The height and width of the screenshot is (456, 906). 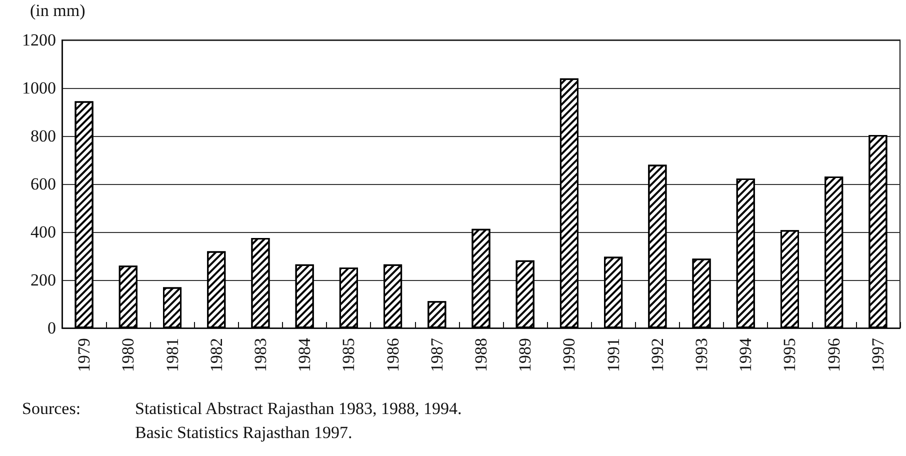 What do you see at coordinates (43, 280) in the screenshot?
I see `y-tick-label: 200` at bounding box center [43, 280].